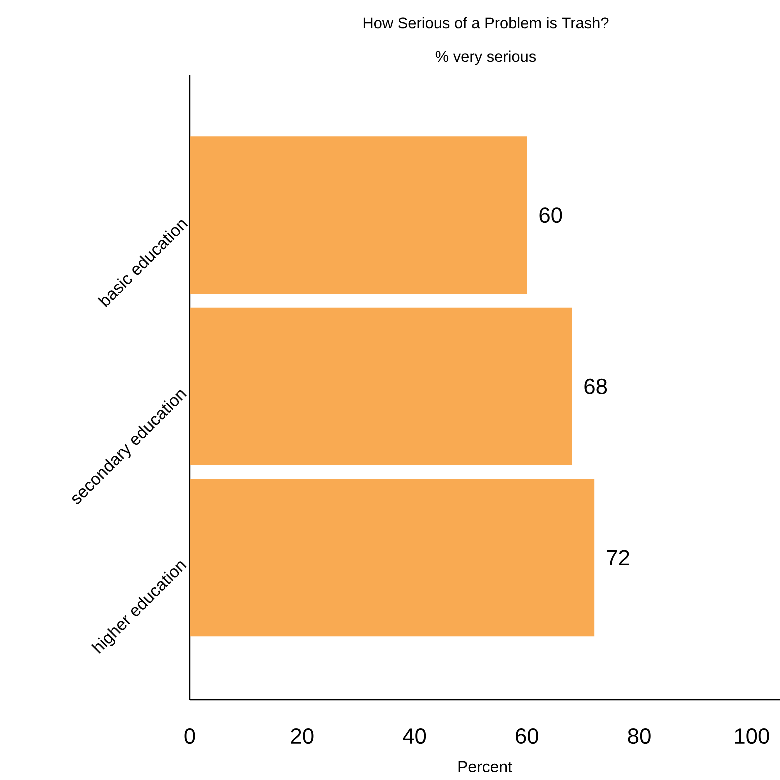 The width and height of the screenshot is (780, 780). I want to click on x-tick-label: 60, so click(527, 736).